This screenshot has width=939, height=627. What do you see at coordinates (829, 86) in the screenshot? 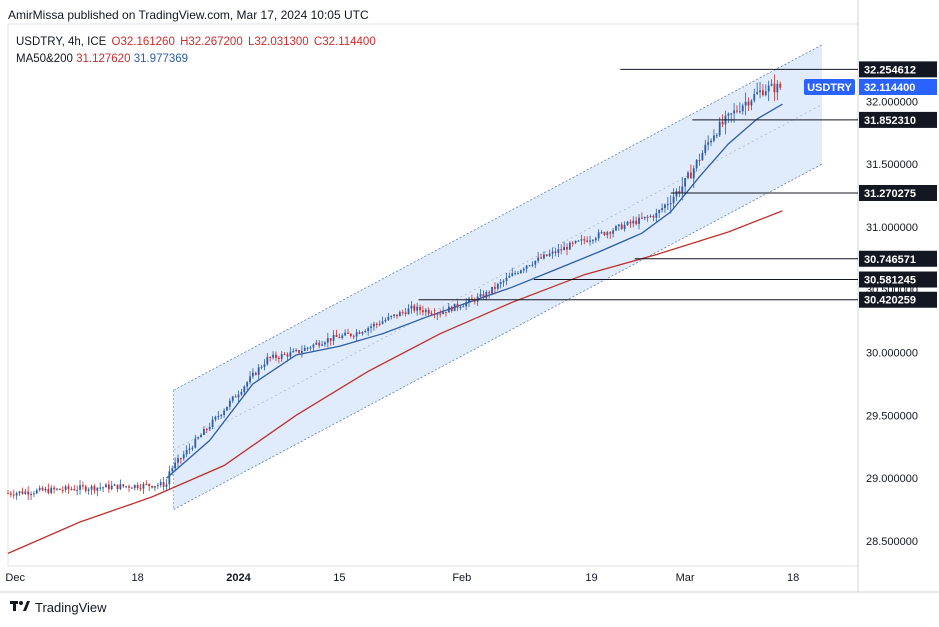
I see `current-symbol-bg` at bounding box center [829, 86].